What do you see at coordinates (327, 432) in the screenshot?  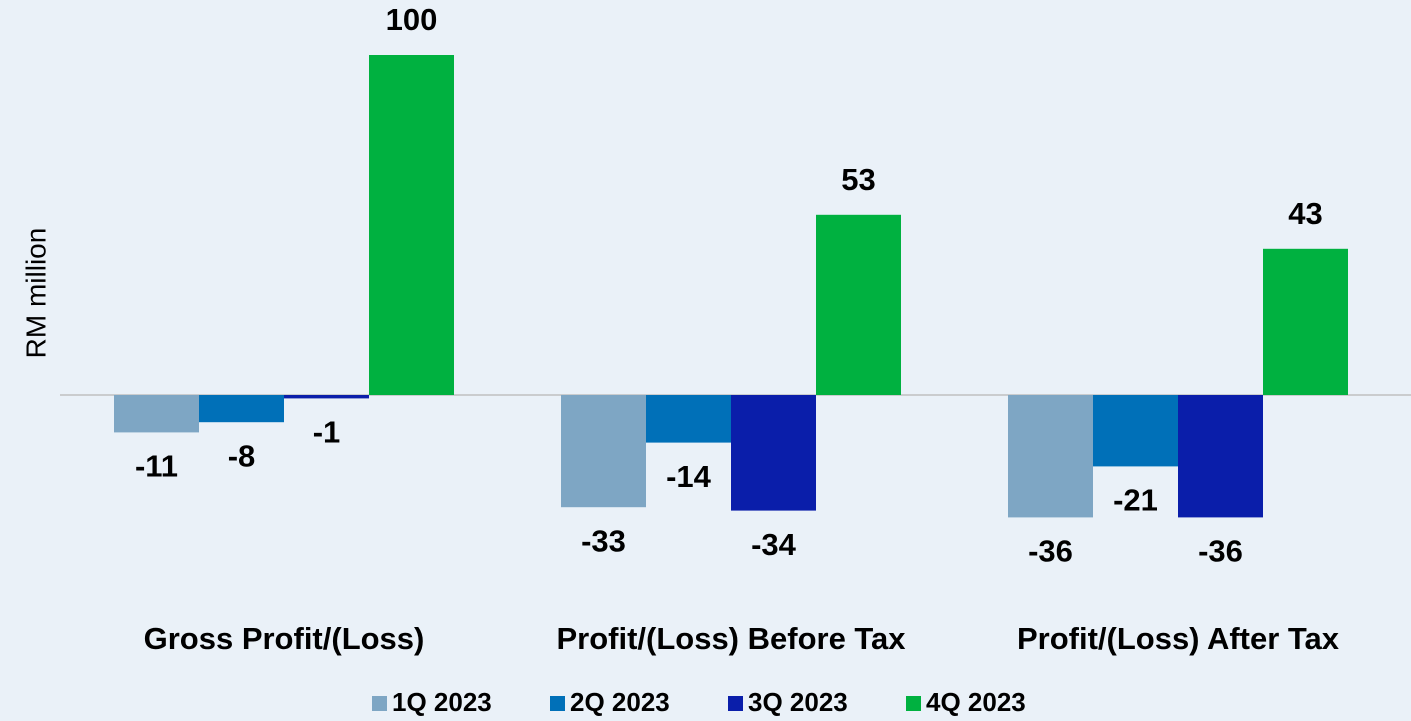 I see `data-label: -1` at bounding box center [327, 432].